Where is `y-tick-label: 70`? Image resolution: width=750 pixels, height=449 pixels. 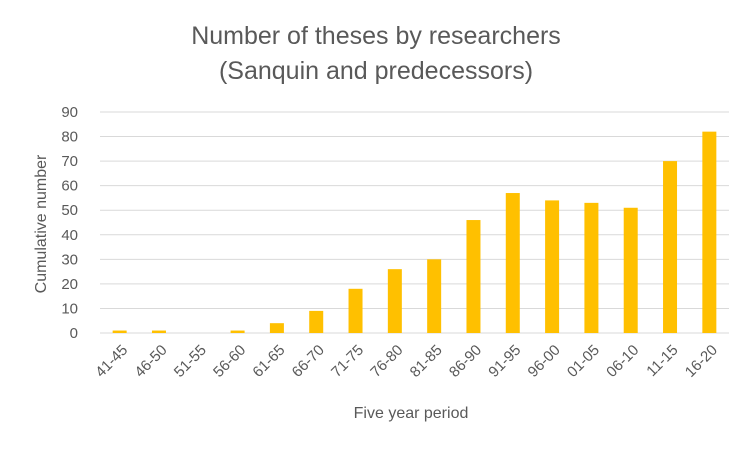 y-tick-label: 70 is located at coordinates (69, 161).